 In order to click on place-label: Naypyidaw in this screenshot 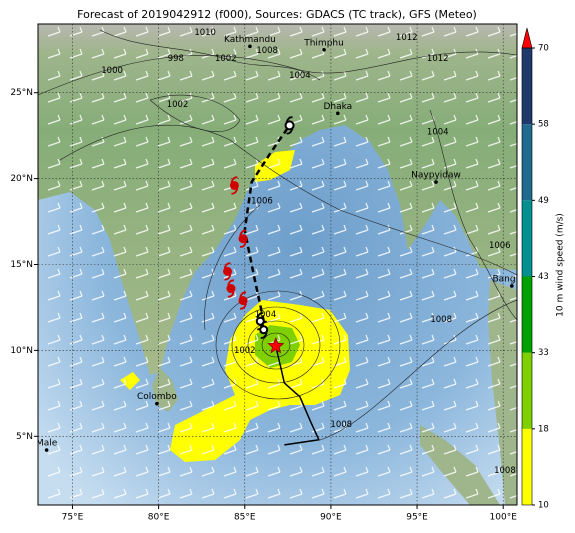, I will do `click(436, 176)`.